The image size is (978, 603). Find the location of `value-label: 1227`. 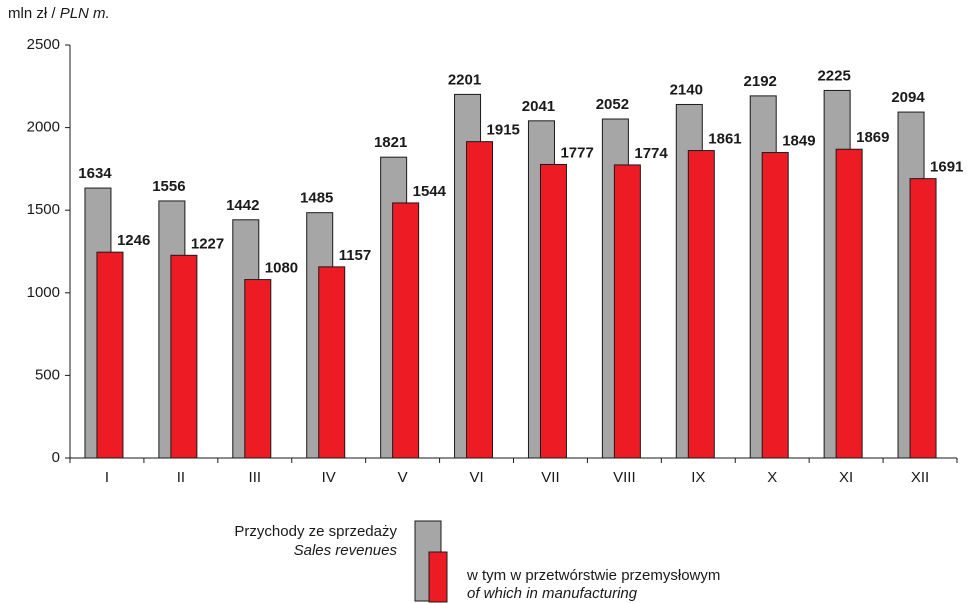

value-label: 1227 is located at coordinates (207, 243).